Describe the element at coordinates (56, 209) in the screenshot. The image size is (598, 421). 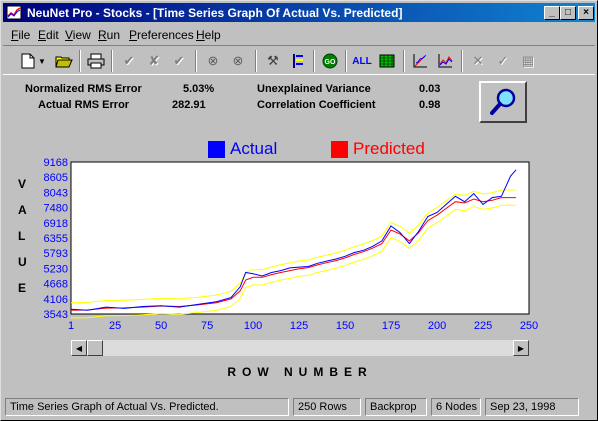
I see `y-tick-label: 7480` at that location.